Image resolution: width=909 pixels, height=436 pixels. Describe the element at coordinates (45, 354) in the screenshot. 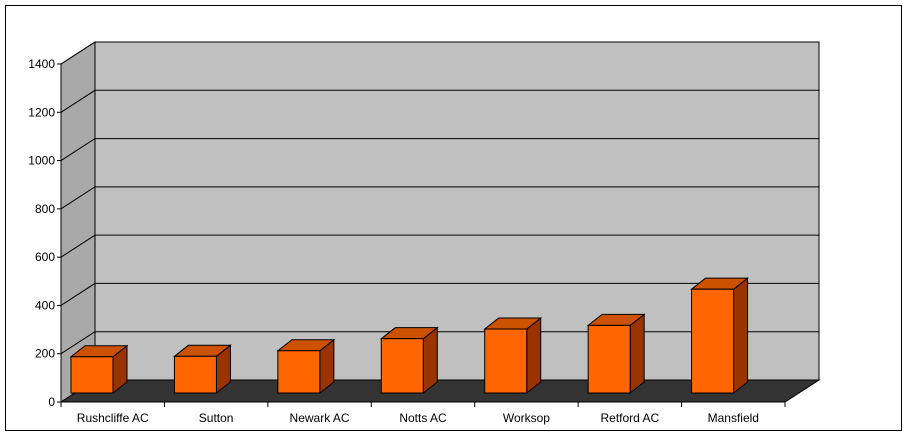

I see `y-tick-label: 200` at that location.